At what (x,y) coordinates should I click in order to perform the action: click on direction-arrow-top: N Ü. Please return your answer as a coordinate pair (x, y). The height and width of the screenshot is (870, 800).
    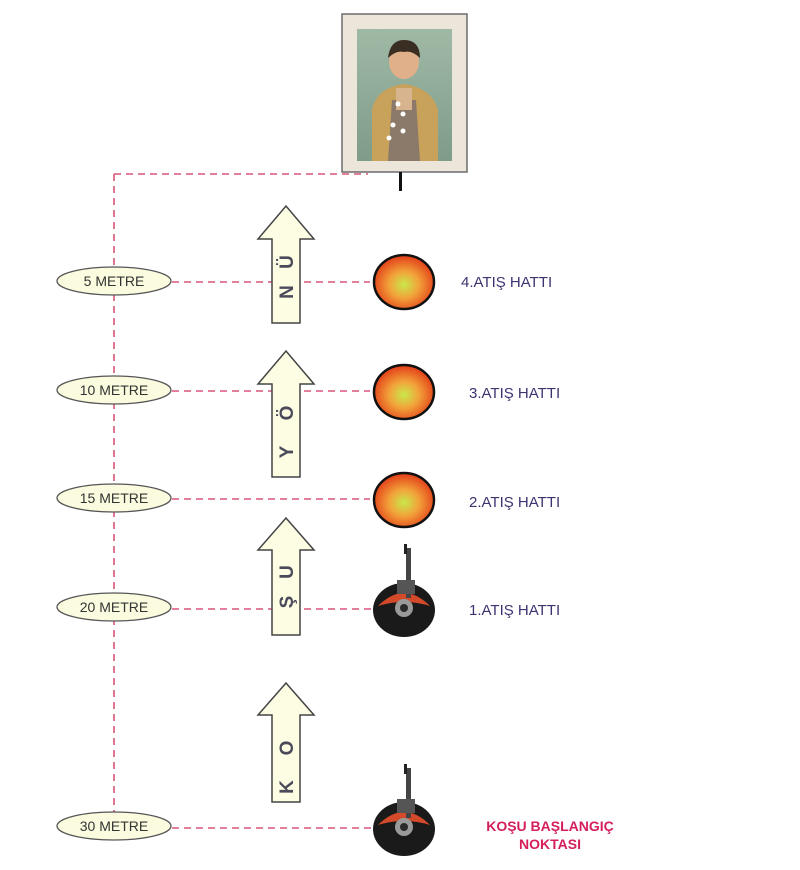
    Looking at the image, I should click on (286, 264).